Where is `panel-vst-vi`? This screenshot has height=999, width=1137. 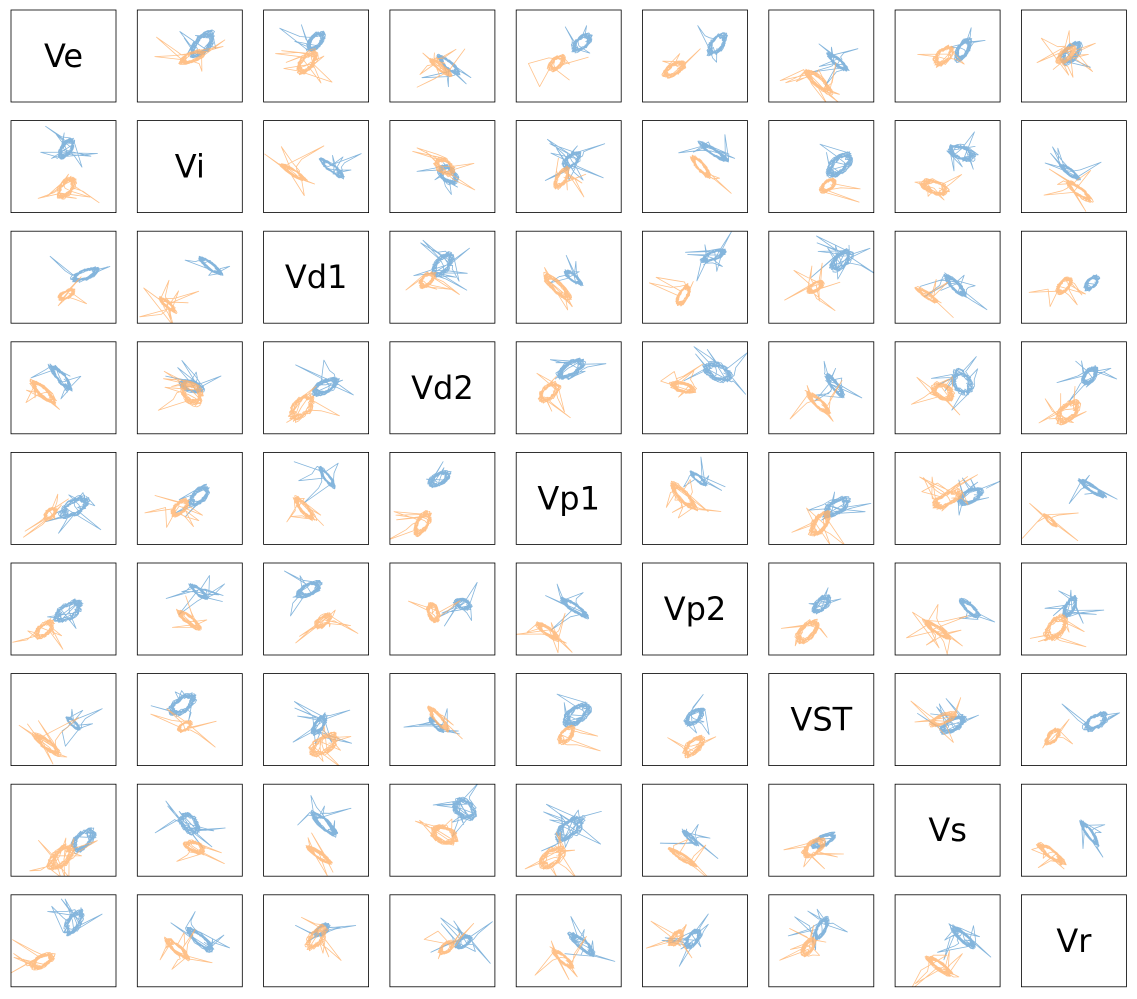
panel-vst-vi is located at coordinates (189, 719).